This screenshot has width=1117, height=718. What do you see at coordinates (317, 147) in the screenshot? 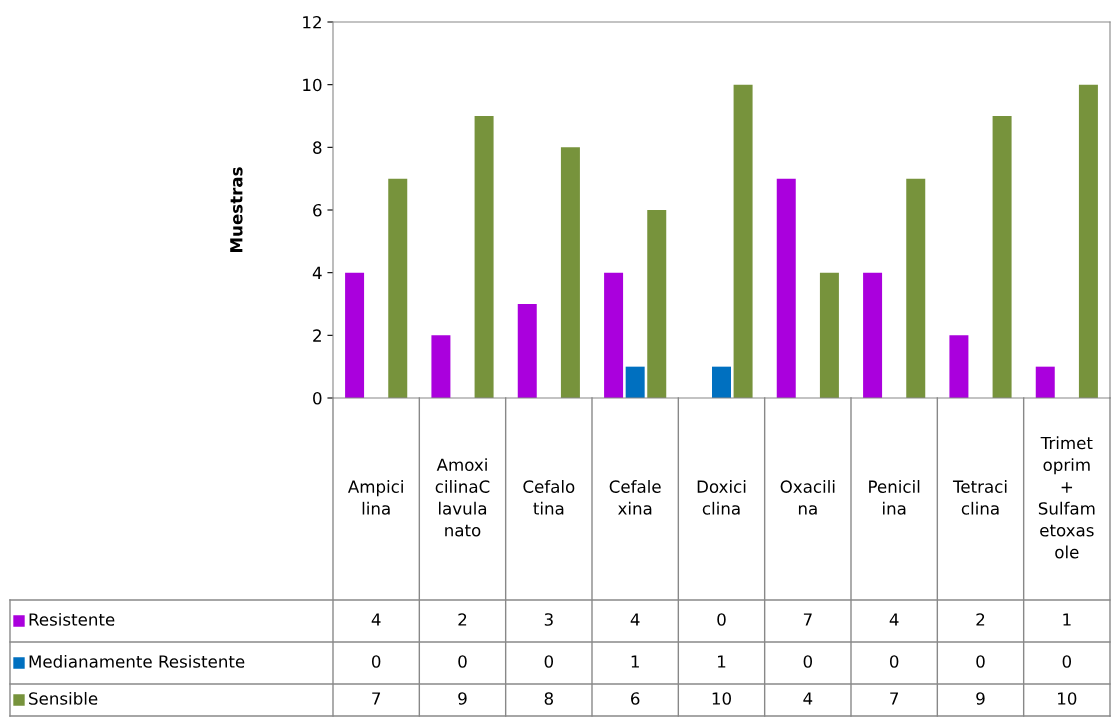
I see `y-tick-label: 8` at bounding box center [317, 147].